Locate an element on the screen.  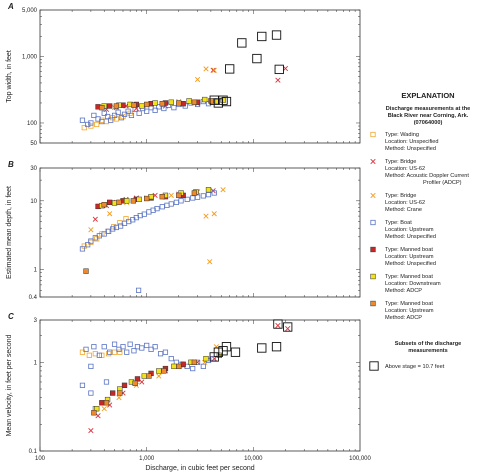
legend-entry-text: Type: Bridge is located at coordinates (400, 196).